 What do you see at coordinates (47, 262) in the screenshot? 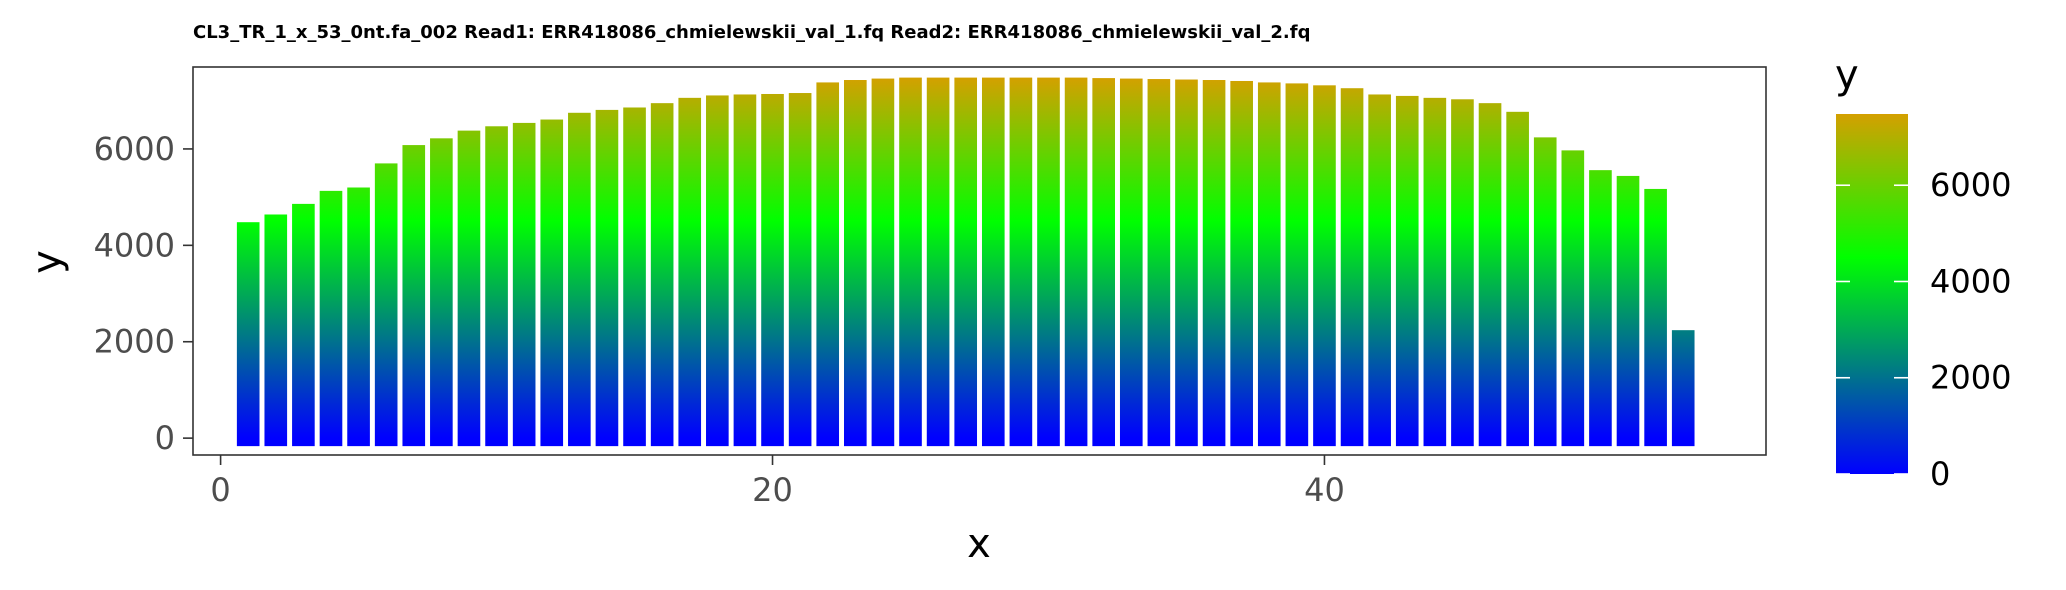
I see `y-axis-title: y` at bounding box center [47, 262].